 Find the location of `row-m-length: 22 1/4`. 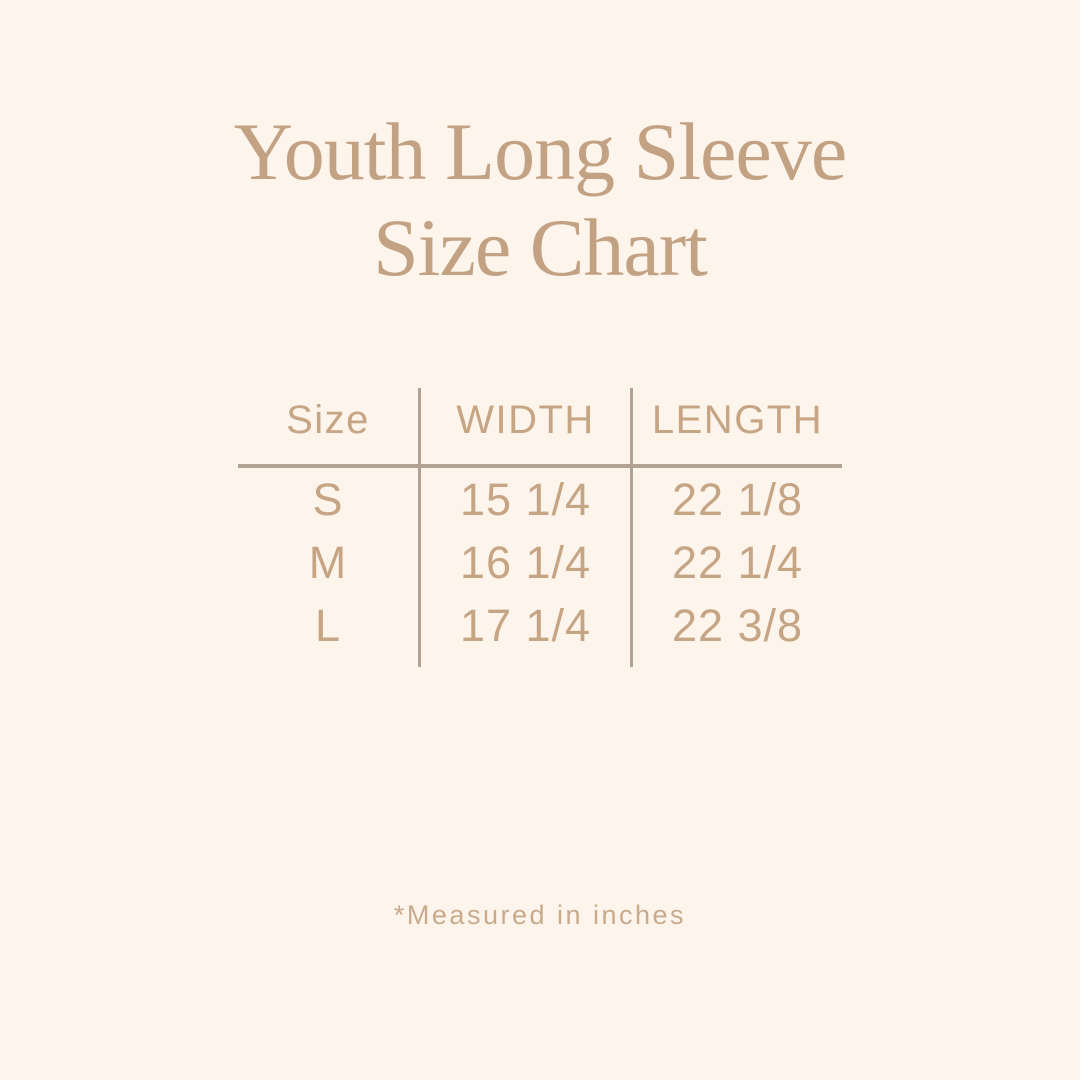

row-m-length: 22 1/4 is located at coordinates (737, 562).